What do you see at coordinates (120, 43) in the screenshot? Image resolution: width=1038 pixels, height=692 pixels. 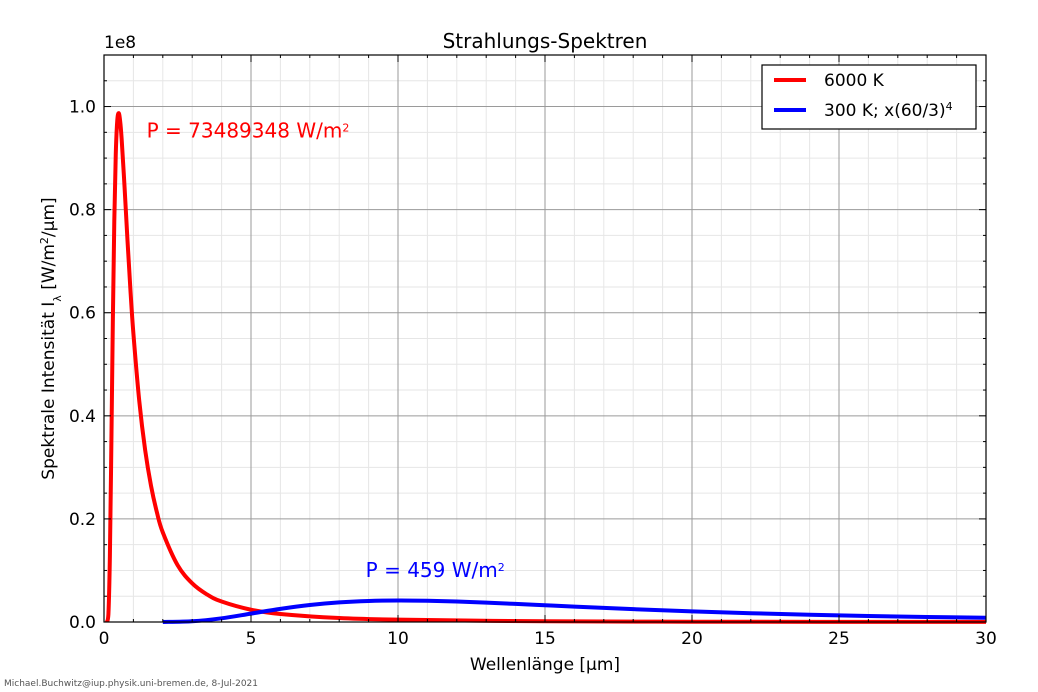 I see `y-offset-label: 1e8` at bounding box center [120, 43].